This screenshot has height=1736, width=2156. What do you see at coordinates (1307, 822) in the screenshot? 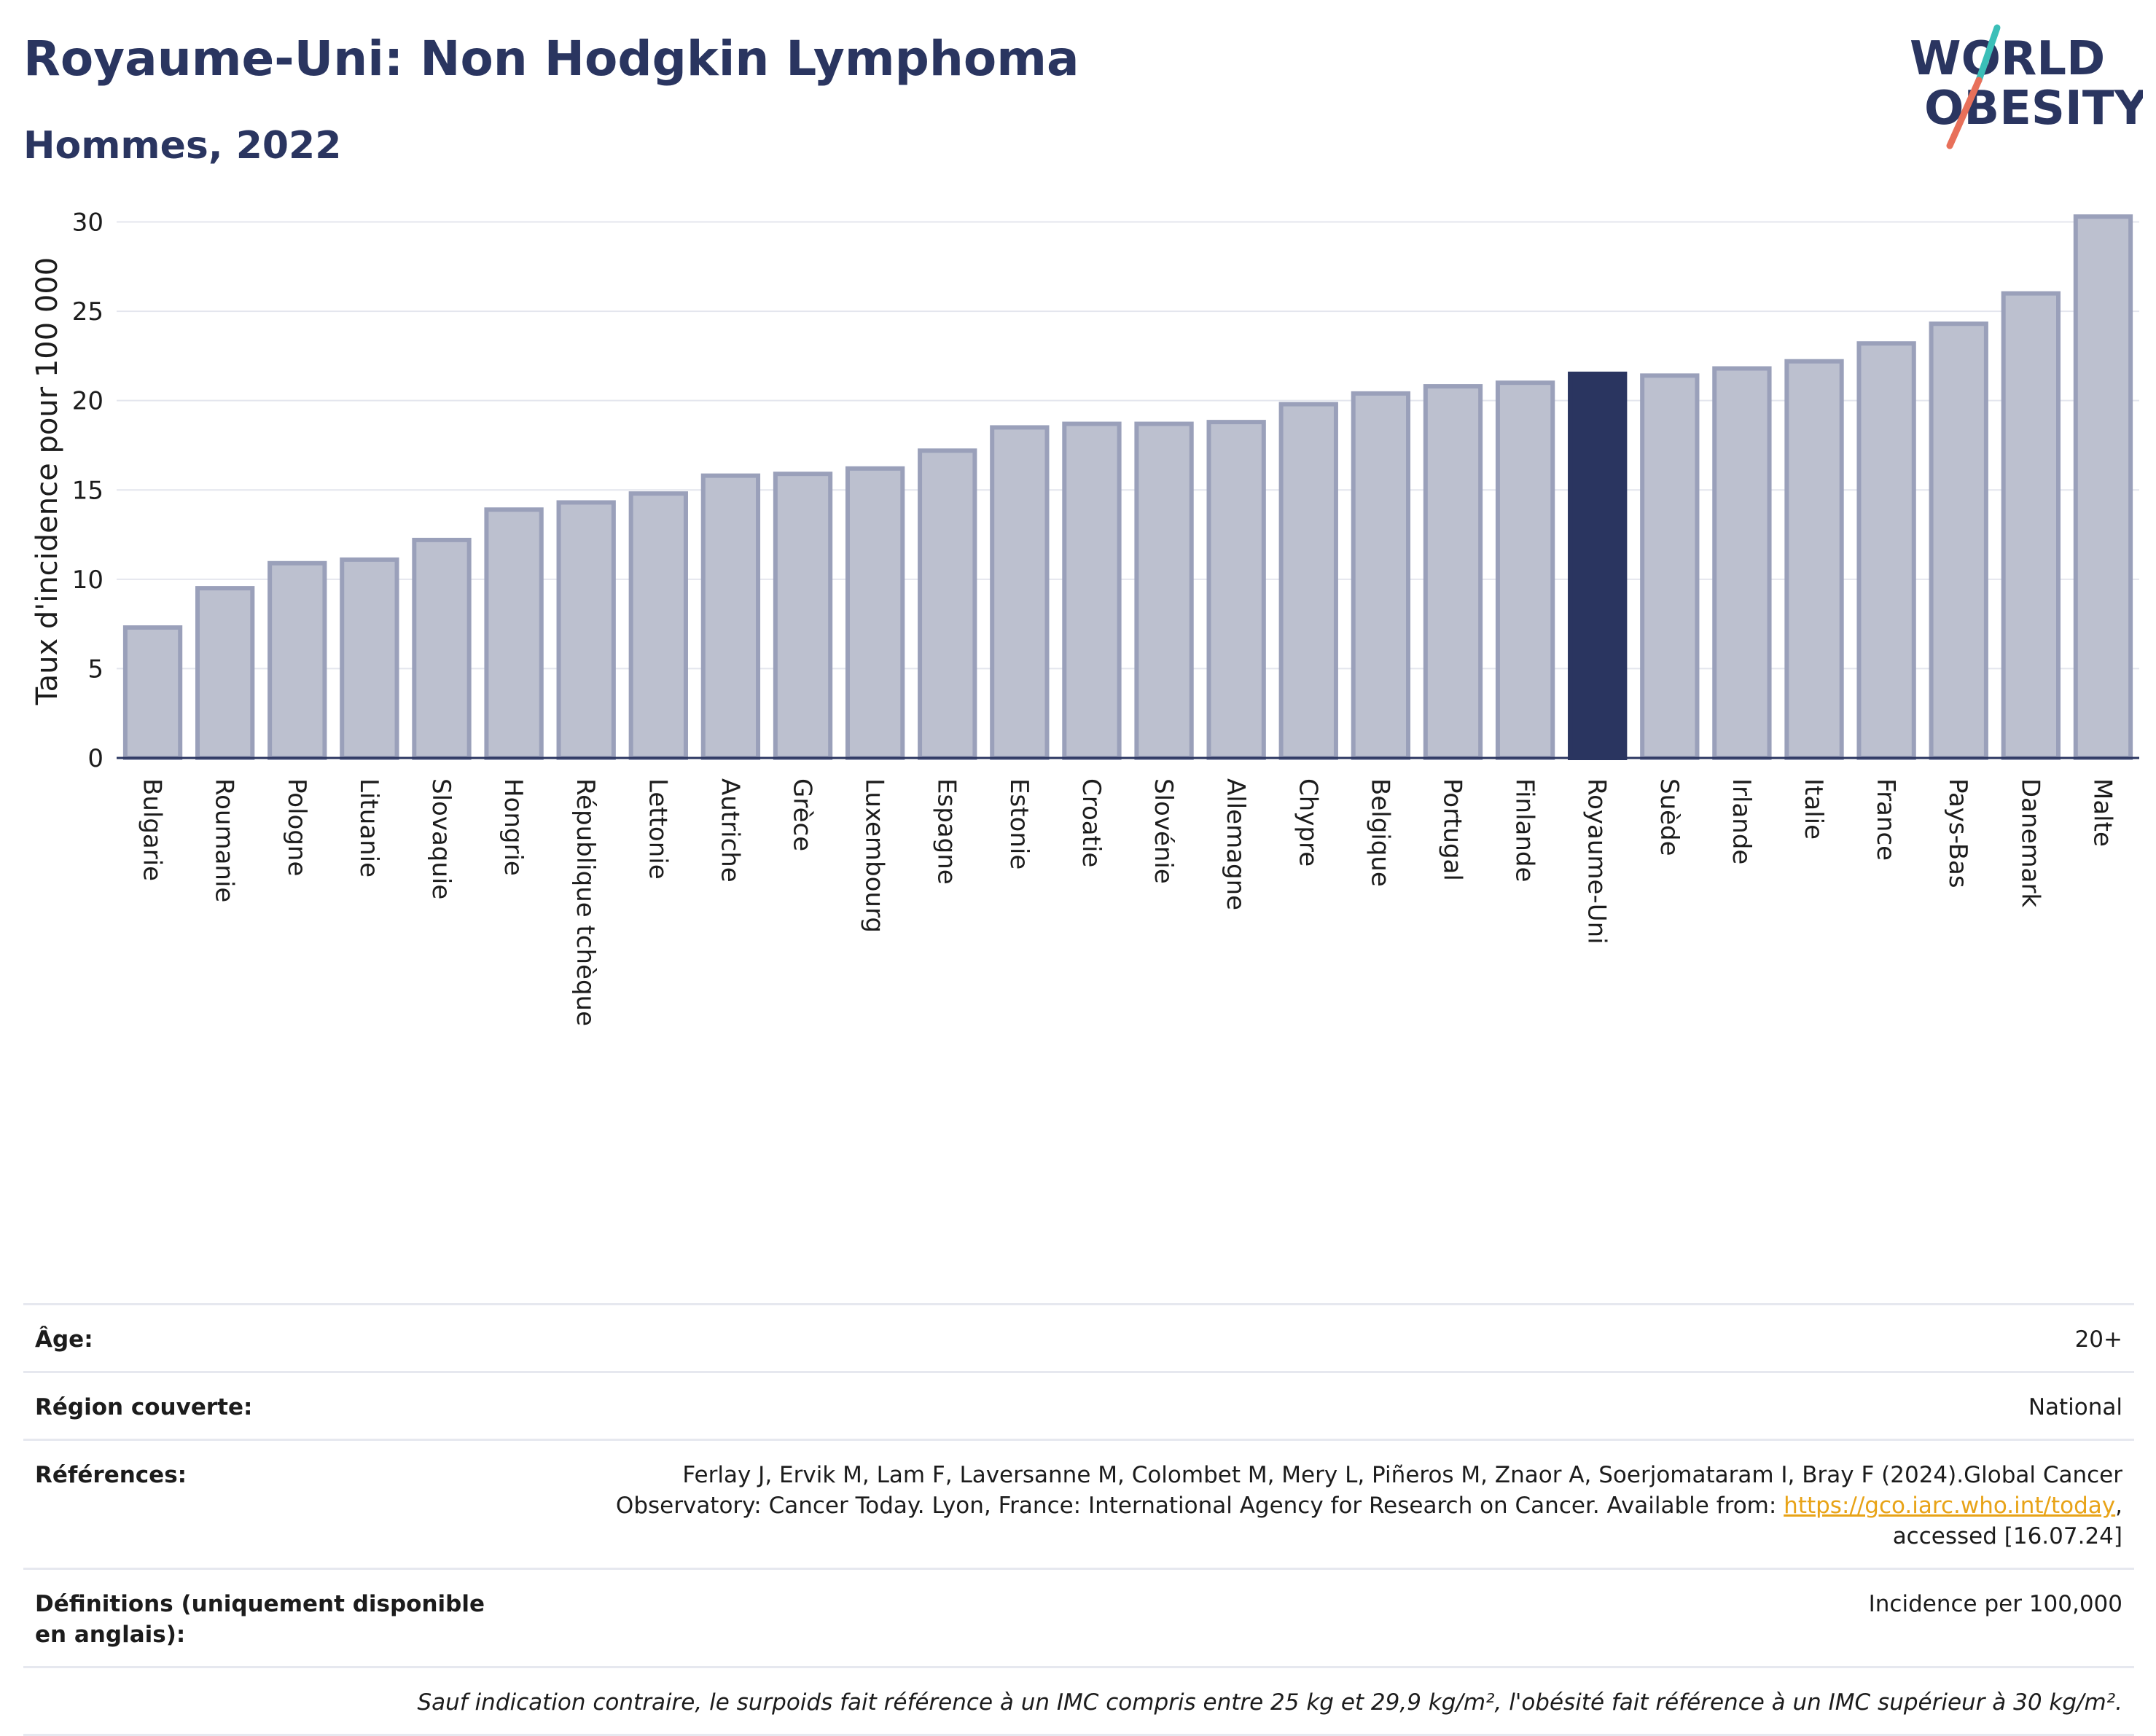
I see `x-tick-label: Chypre` at bounding box center [1307, 822].